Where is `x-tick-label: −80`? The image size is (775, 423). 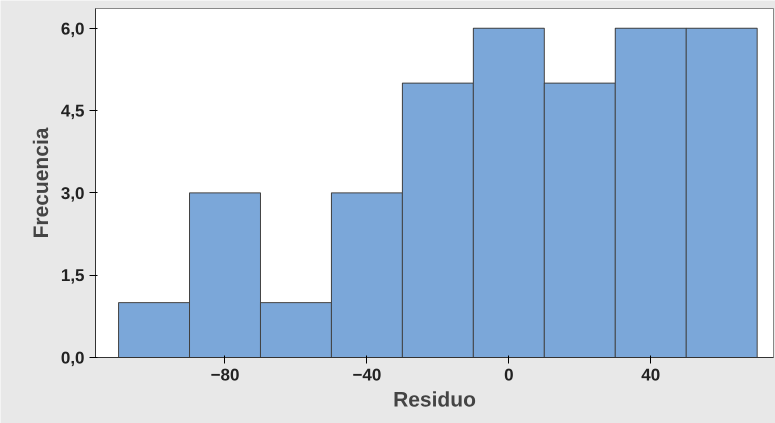
x-tick-label: −80 is located at coordinates (225, 375).